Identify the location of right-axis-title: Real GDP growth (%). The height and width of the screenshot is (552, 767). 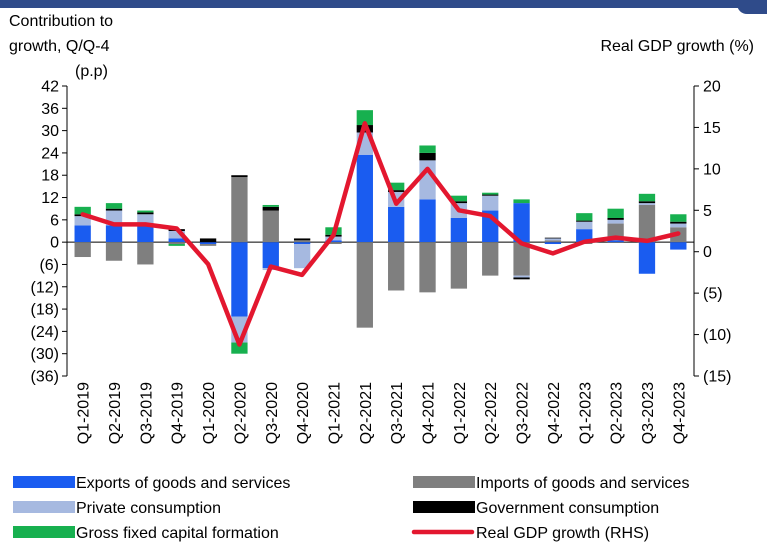
(677, 46).